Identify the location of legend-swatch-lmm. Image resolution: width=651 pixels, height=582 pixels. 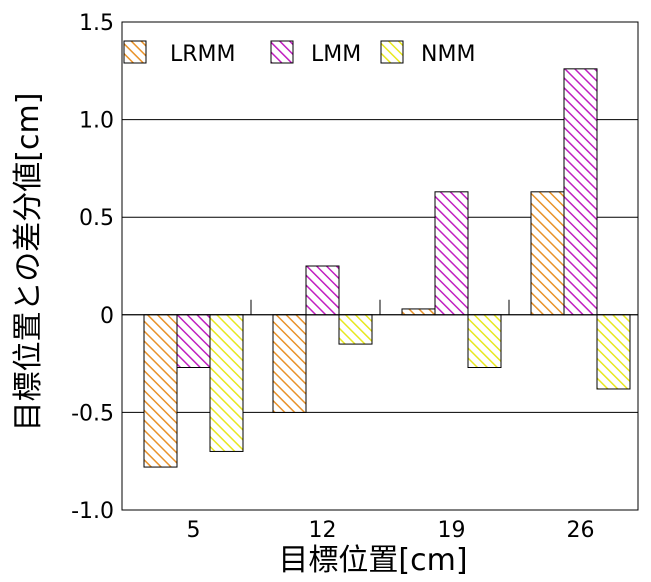
(282, 52).